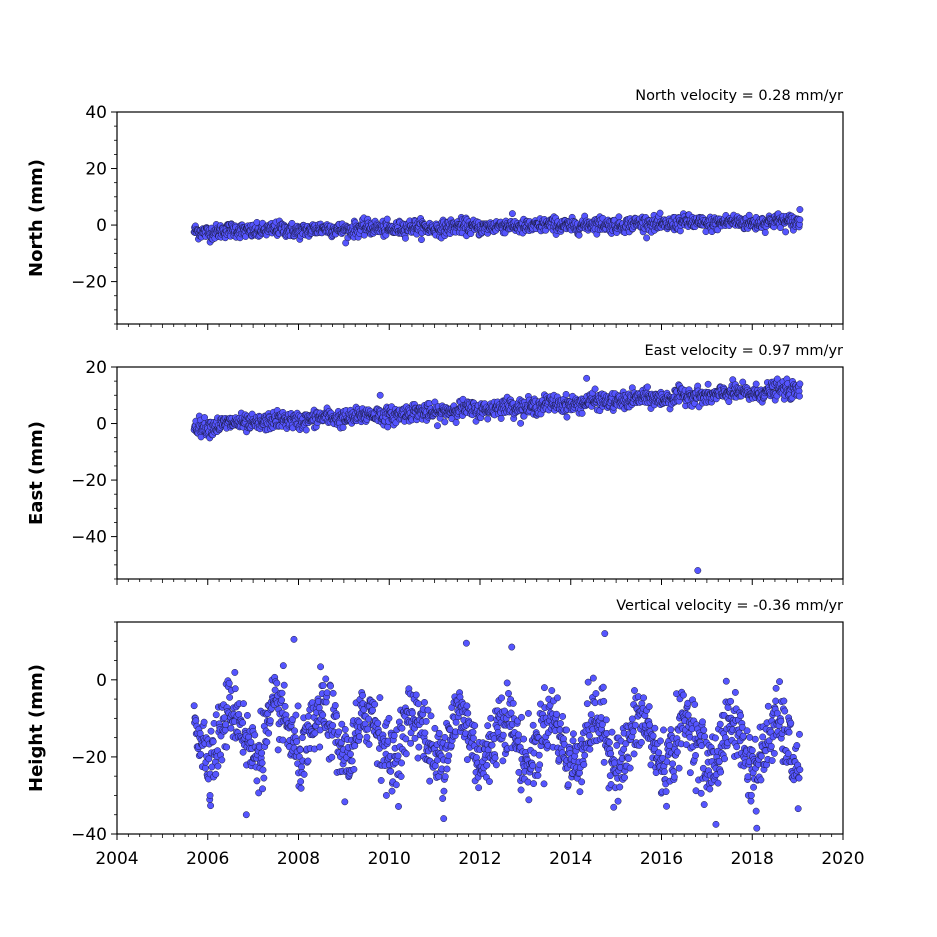 The width and height of the screenshot is (937, 937). Describe the element at coordinates (842, 859) in the screenshot. I see `x-tick-label: 2020` at that location.